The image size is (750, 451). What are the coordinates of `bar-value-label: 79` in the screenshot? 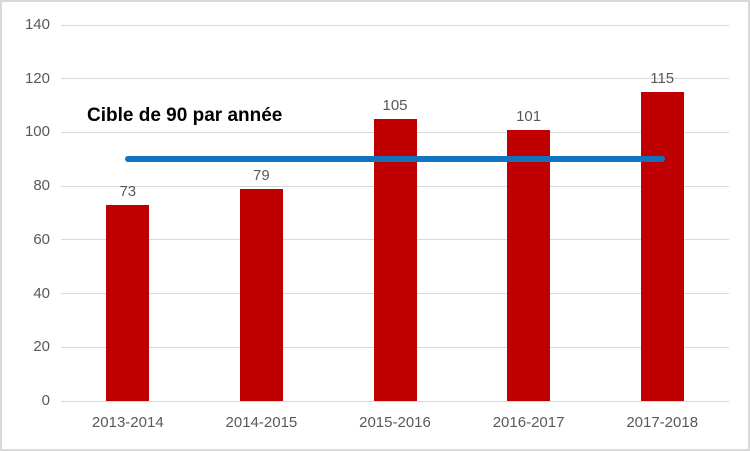 It's located at (261, 175).